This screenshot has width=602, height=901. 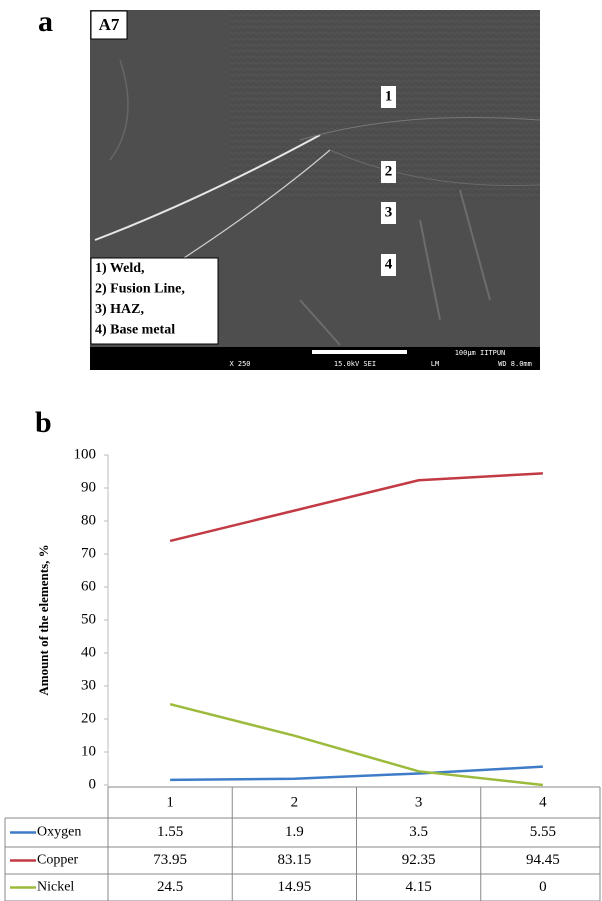 I want to click on y-tick-label: 80, so click(x=88, y=520).